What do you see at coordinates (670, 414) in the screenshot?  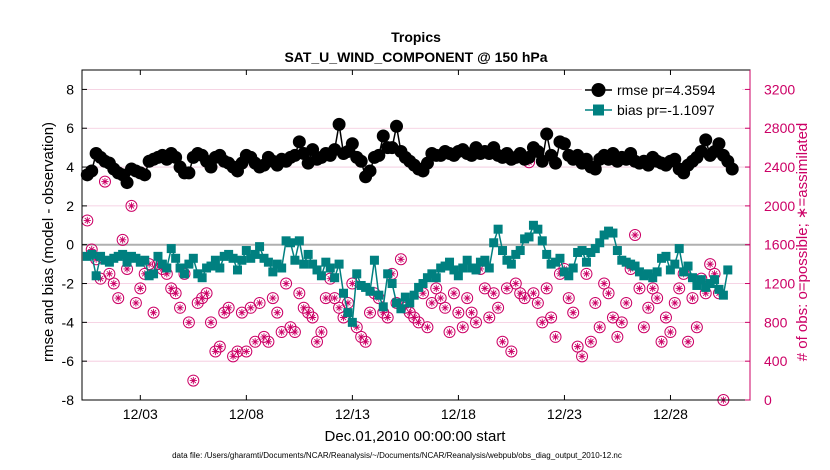 I see `x-tick-label-5: 12/28` at bounding box center [670, 414].